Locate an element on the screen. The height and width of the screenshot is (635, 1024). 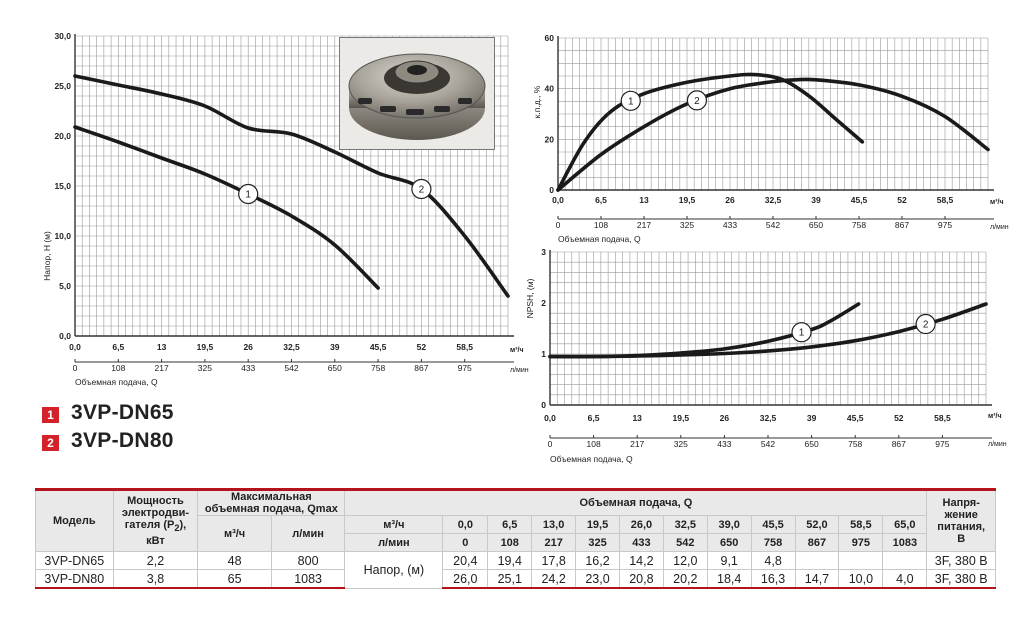
y-tick-label: 10,0 is located at coordinates (62, 236).